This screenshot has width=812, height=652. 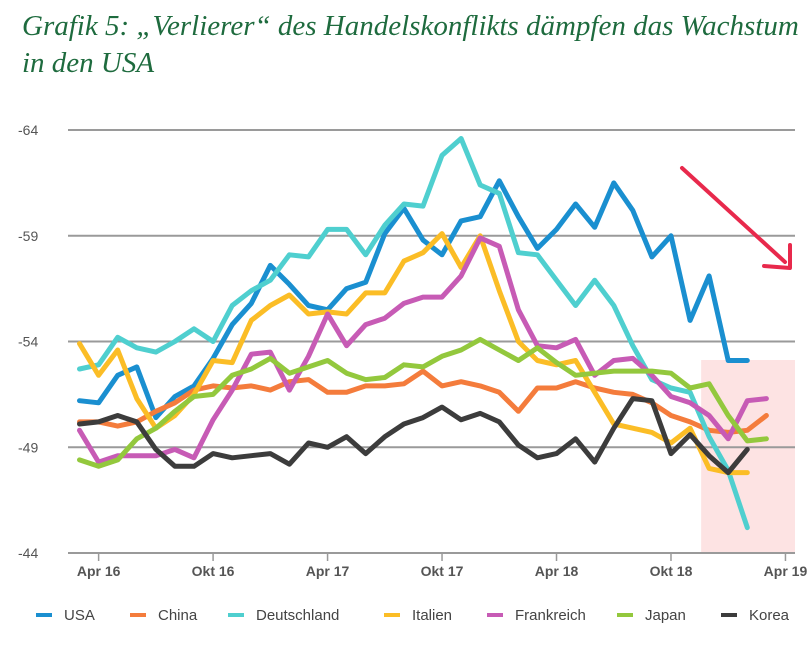 I want to click on x-tick-label: Okt 16, so click(x=213, y=571).